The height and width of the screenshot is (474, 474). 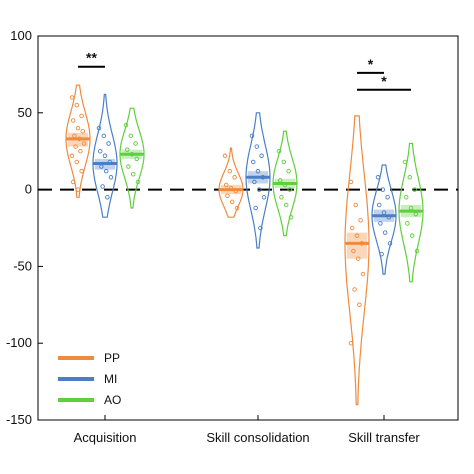 What do you see at coordinates (112, 358) in the screenshot?
I see `legend-label-PP: PP` at bounding box center [112, 358].